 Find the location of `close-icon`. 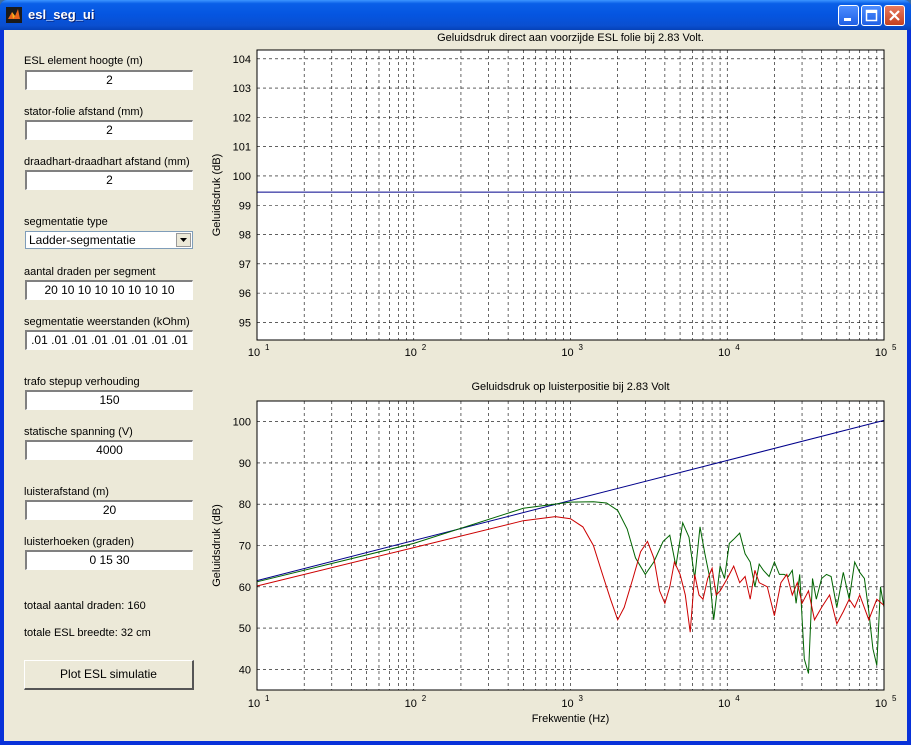

close-icon is located at coordinates (894, 15).